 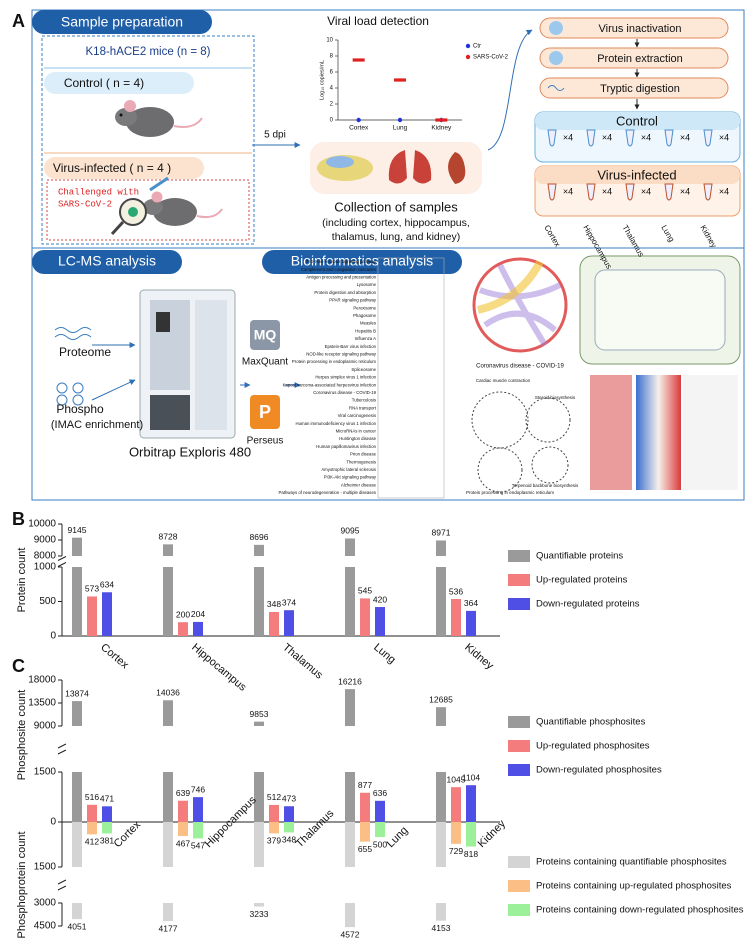 What do you see at coordinates (92, 589) in the screenshot?
I see `data-label: 573` at bounding box center [92, 589].